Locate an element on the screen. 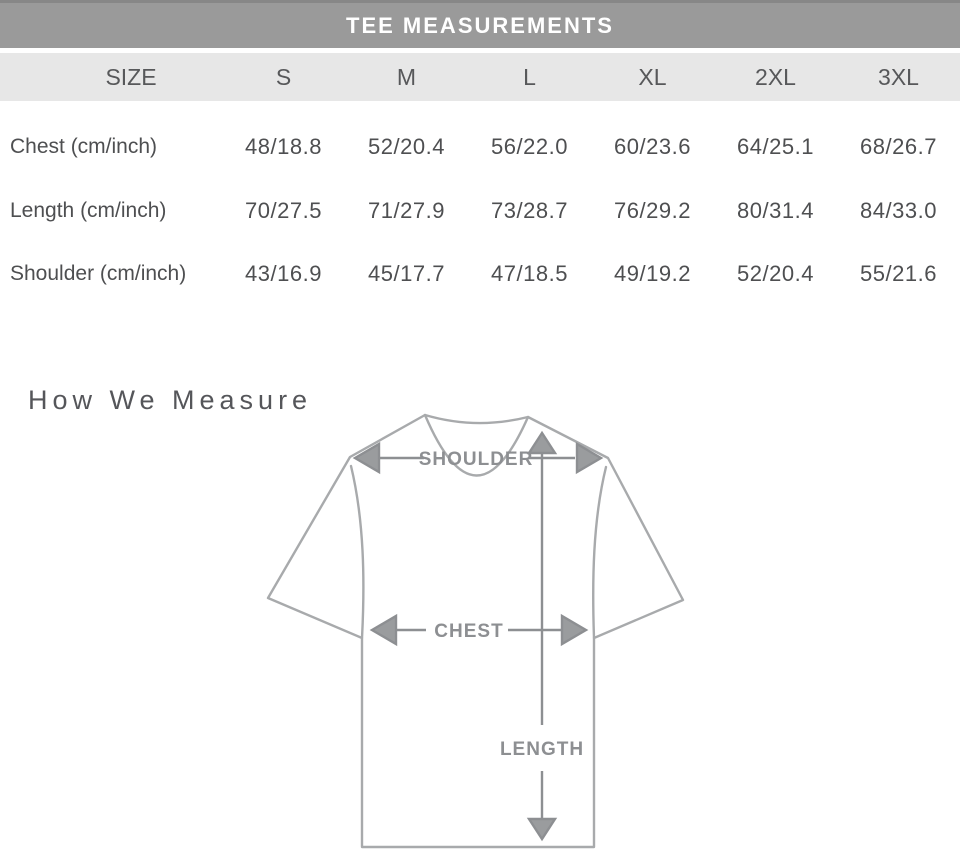 The height and width of the screenshot is (852, 960). shoulder-arrow-icon is located at coordinates (478, 458).